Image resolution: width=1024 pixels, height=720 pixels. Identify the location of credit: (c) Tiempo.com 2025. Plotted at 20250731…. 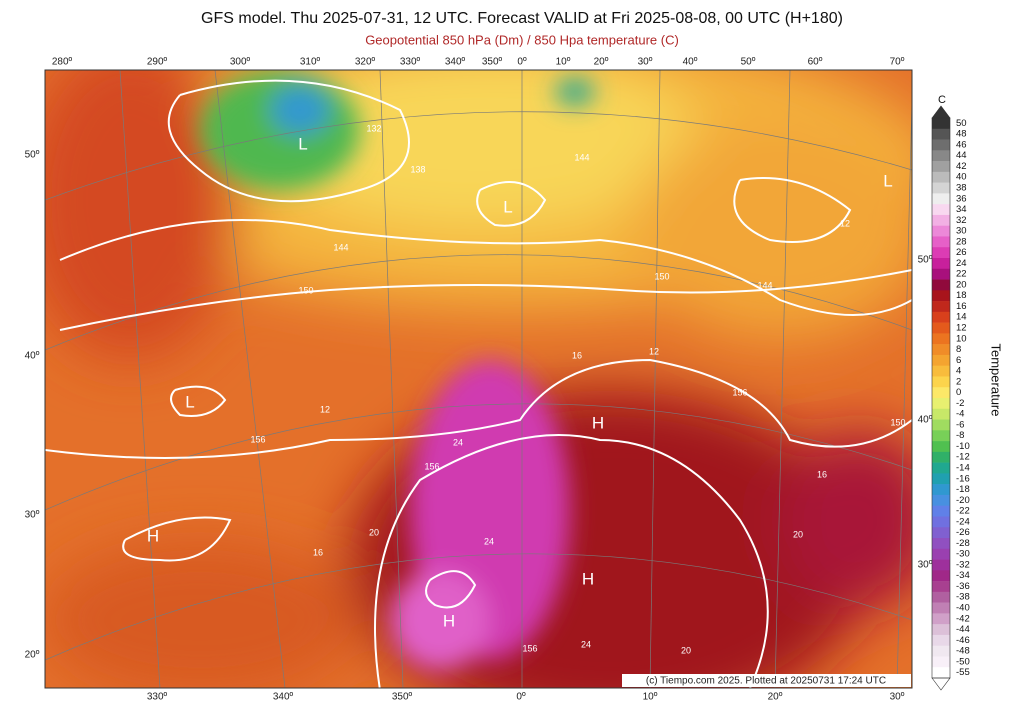
(766, 681).